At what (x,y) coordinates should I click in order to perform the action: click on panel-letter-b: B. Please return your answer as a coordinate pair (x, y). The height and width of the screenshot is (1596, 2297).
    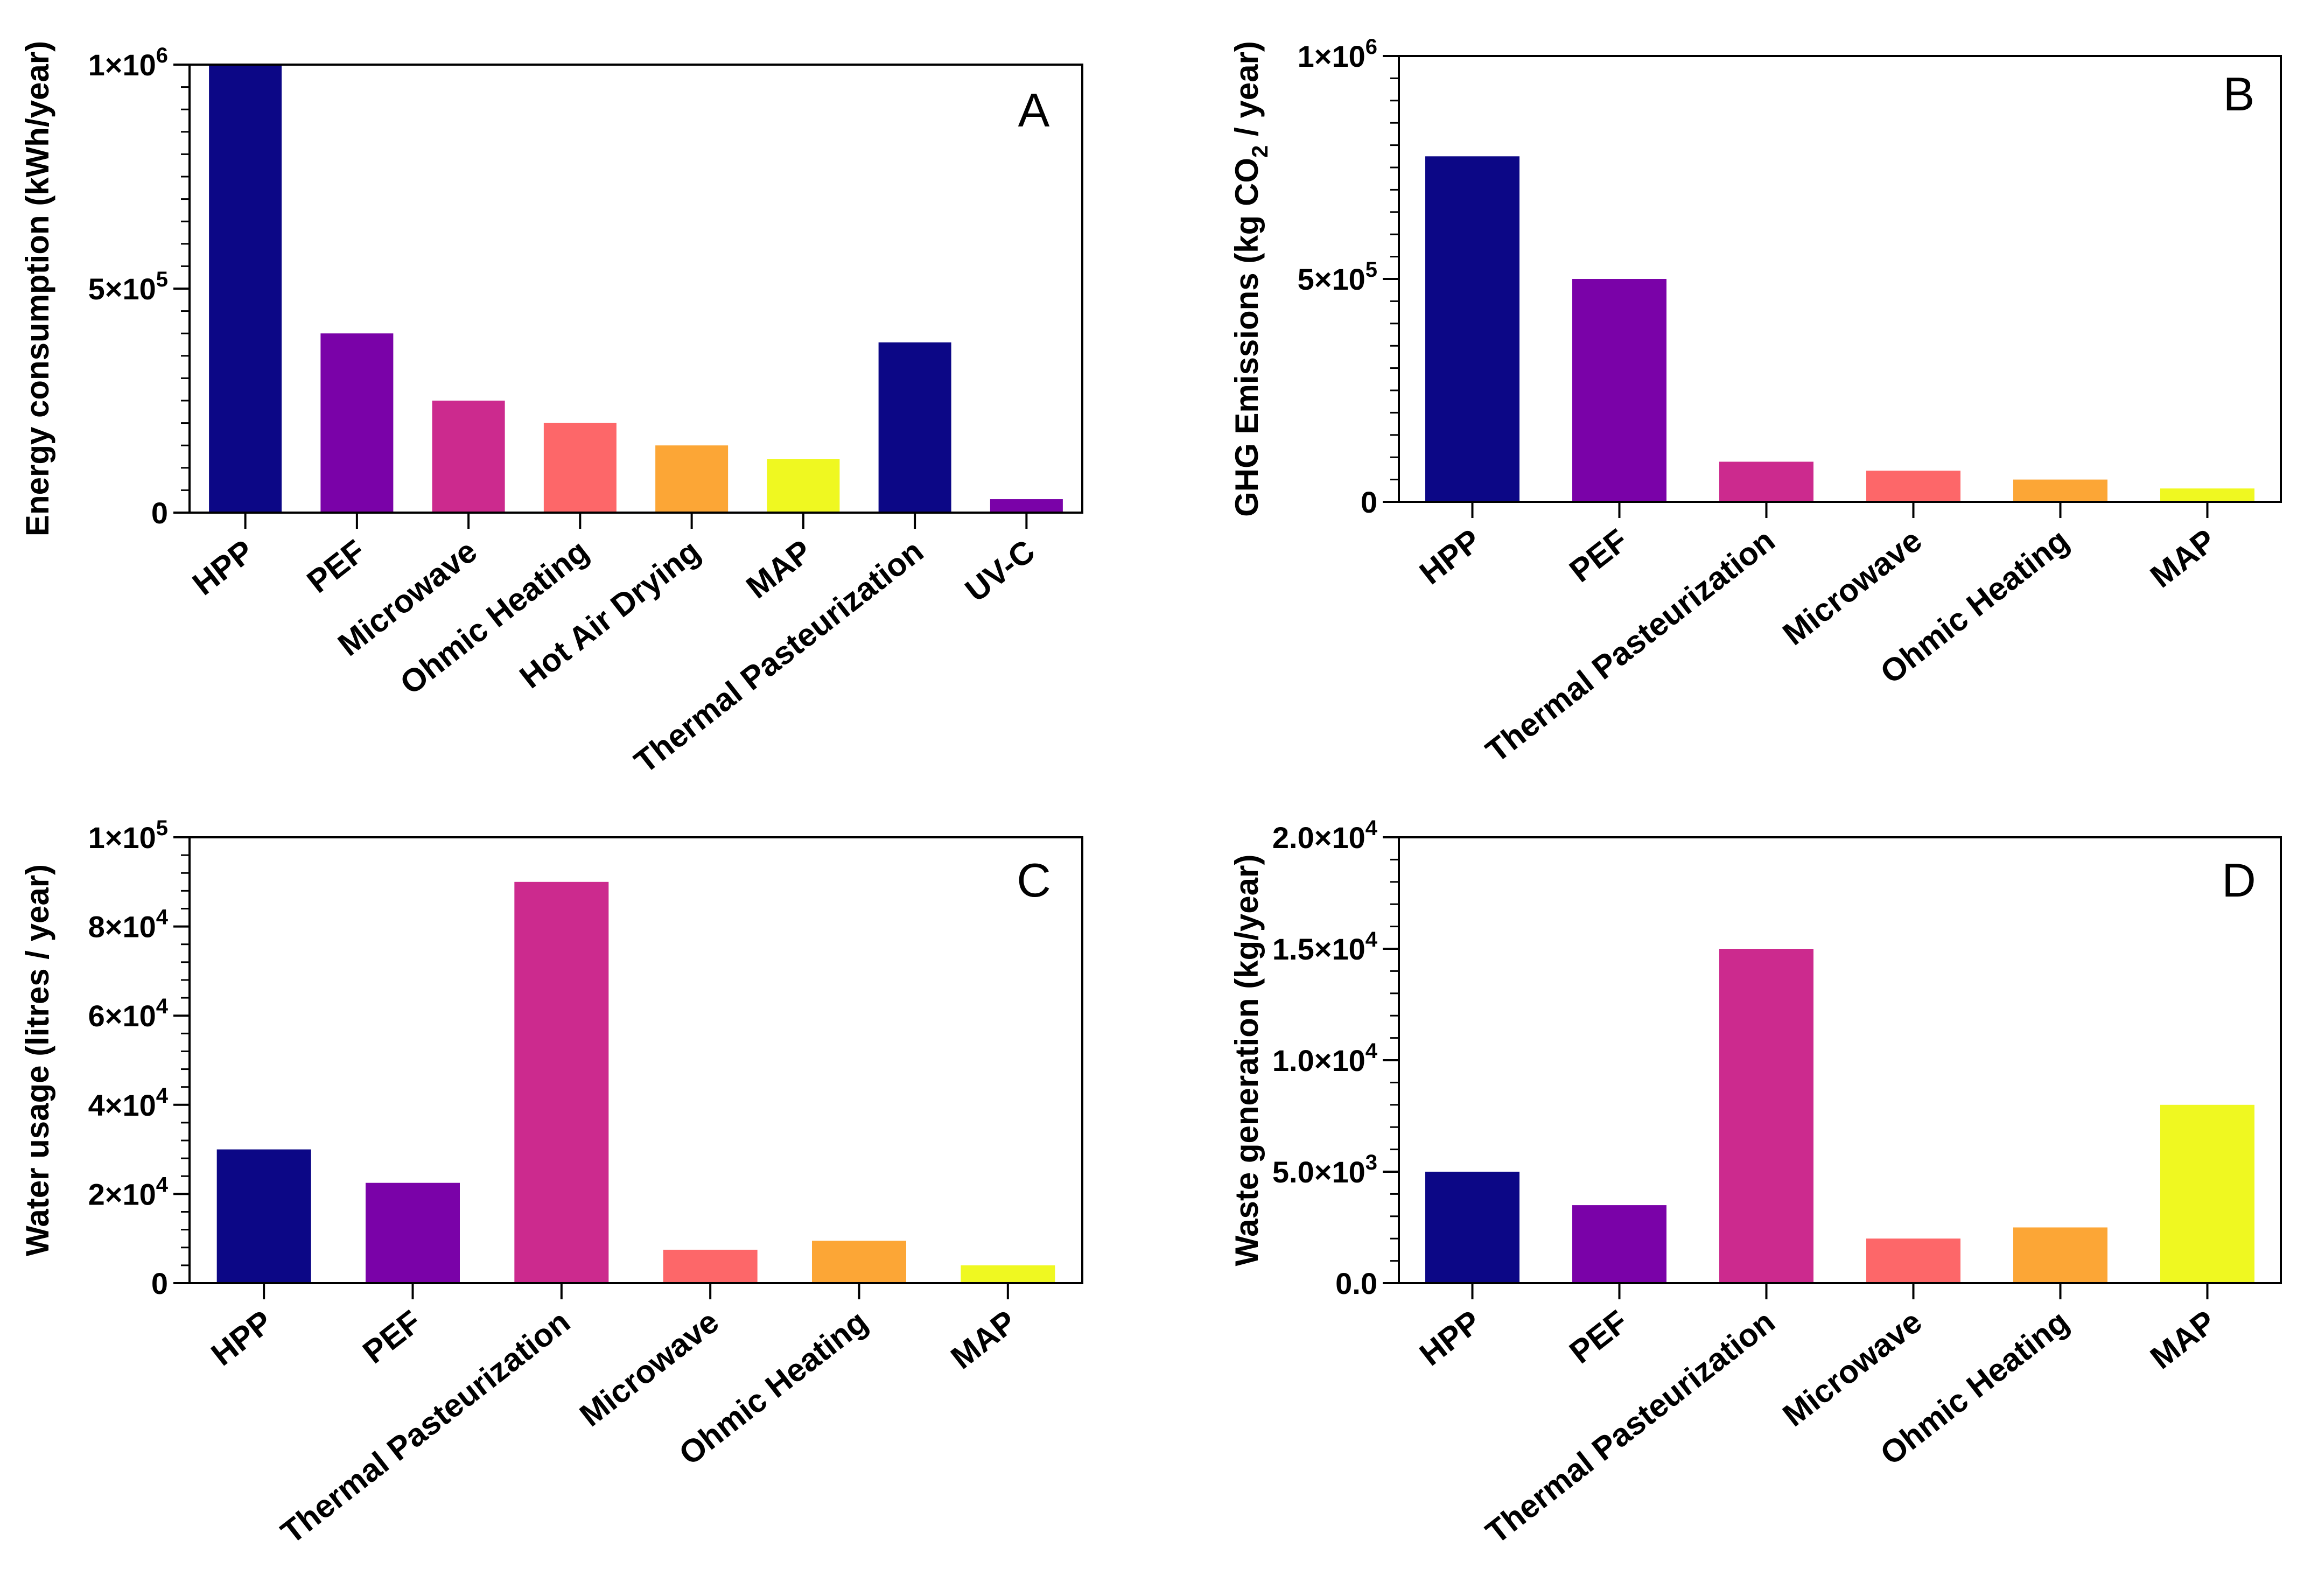
    Looking at the image, I should click on (2239, 94).